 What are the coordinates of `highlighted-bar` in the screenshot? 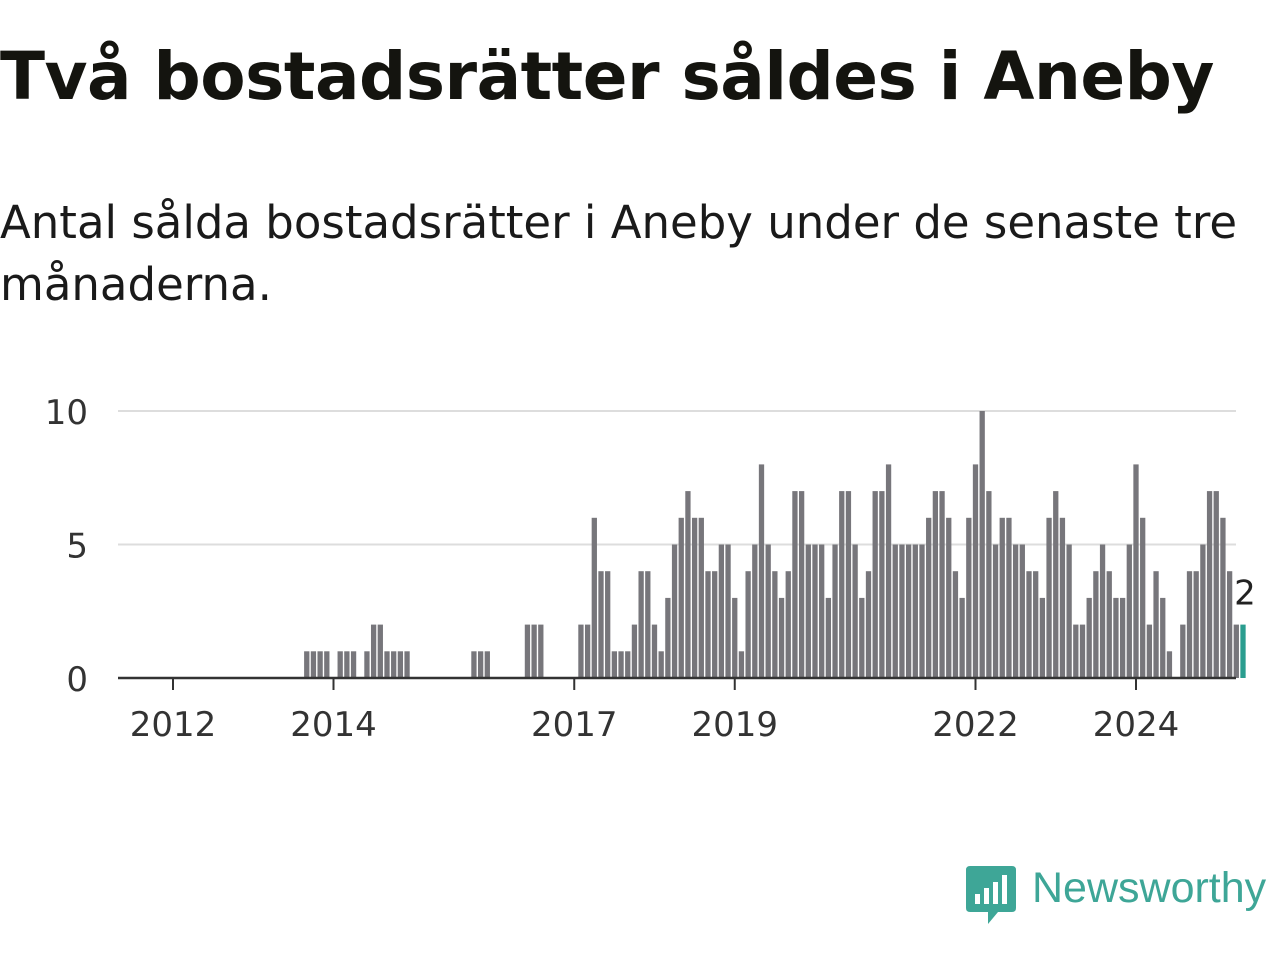 It's located at (1243, 651).